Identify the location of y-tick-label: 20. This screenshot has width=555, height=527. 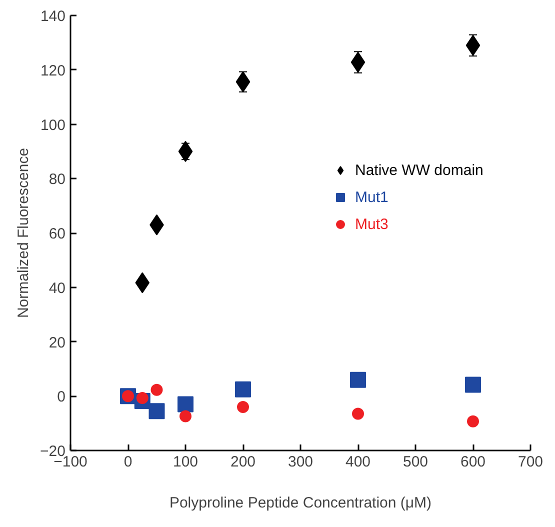
(57, 343).